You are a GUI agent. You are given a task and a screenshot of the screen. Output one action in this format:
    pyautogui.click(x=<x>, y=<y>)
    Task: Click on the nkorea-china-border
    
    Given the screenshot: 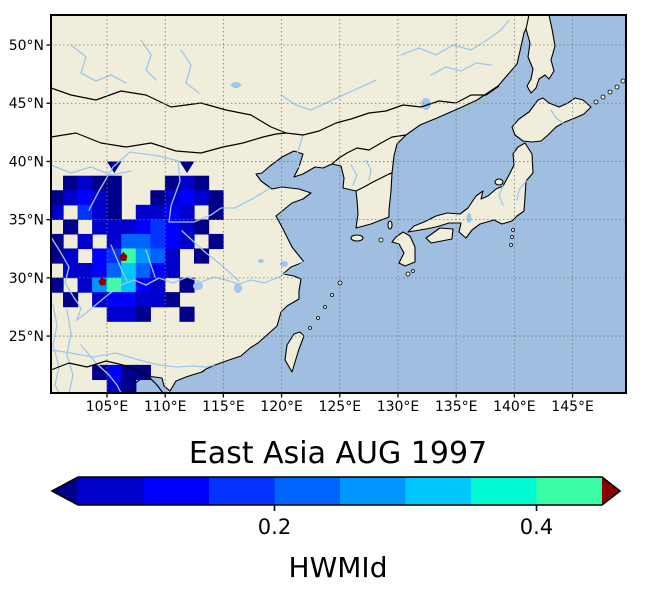 What is the action you would take?
    pyautogui.click(x=369, y=149)
    